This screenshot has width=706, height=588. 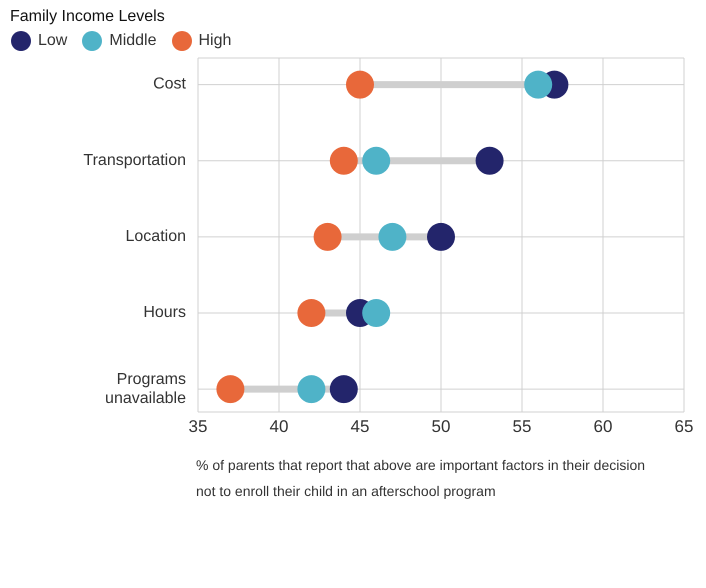 What do you see at coordinates (132, 41) in the screenshot?
I see `legend-label: Middle` at bounding box center [132, 41].